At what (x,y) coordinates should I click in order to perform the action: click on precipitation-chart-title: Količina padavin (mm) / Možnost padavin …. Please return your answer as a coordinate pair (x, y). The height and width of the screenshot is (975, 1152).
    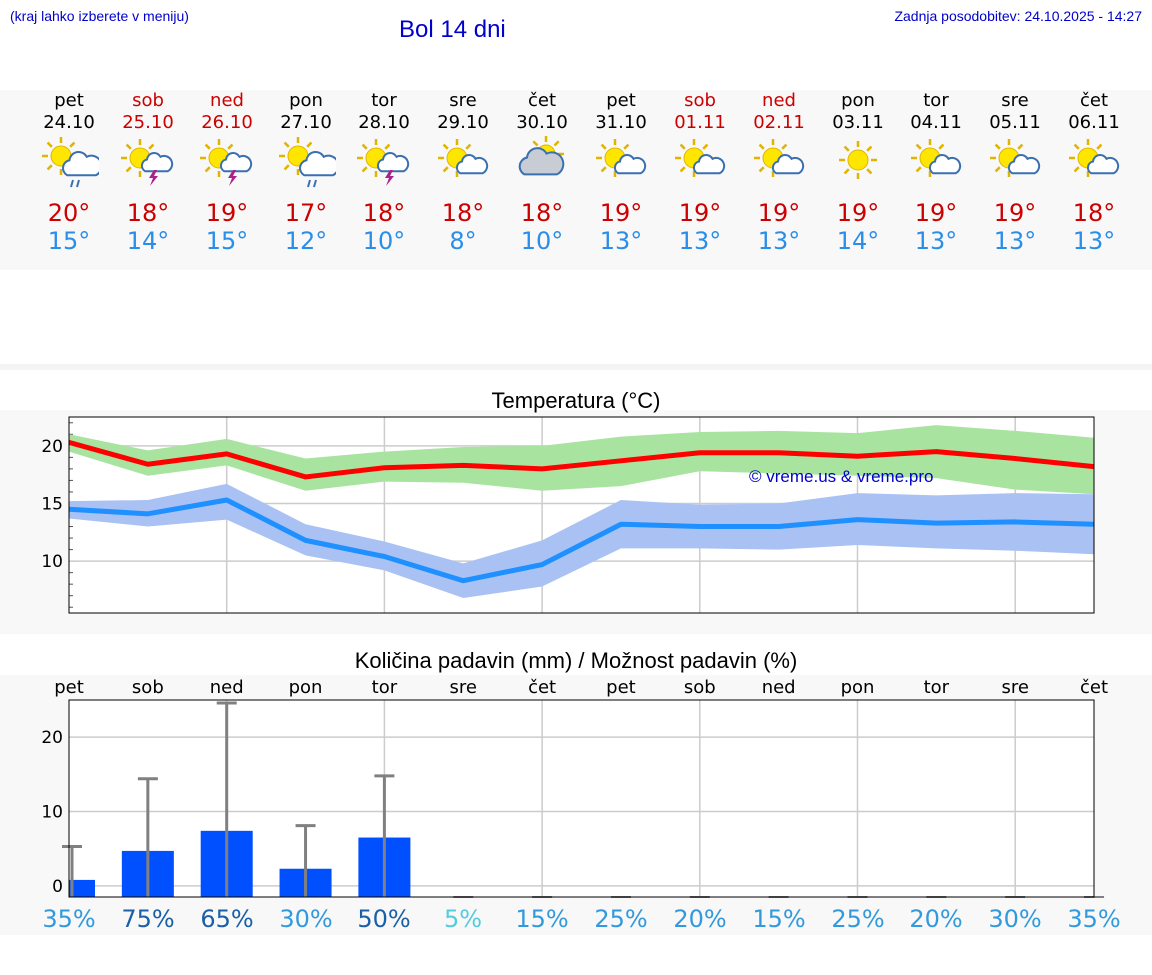
    Looking at the image, I should click on (576, 660).